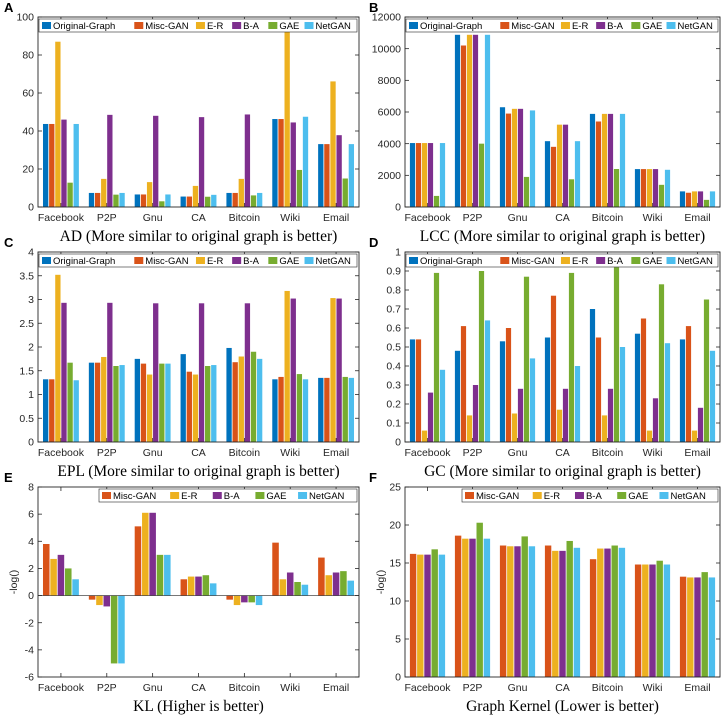 The height and width of the screenshot is (718, 726). What do you see at coordinates (696, 26) in the screenshot?
I see `legend-label: NetGAN` at bounding box center [696, 26].